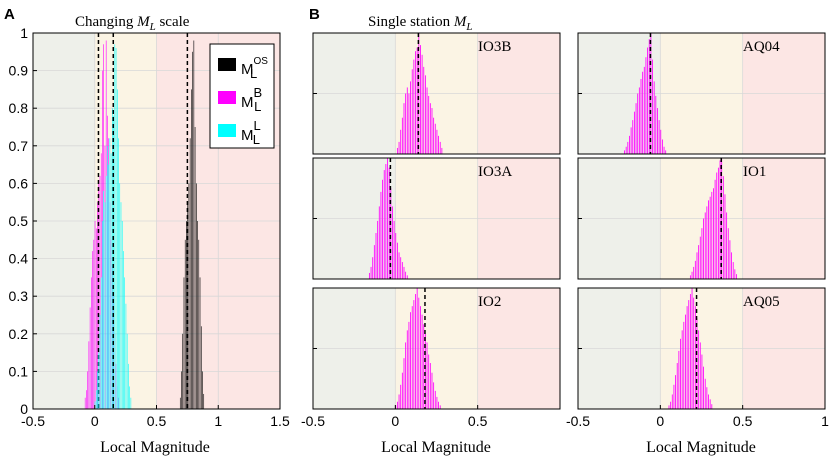 The image size is (829, 459). Describe the element at coordinates (314, 14) in the screenshot. I see `panel-label-b: B` at that location.